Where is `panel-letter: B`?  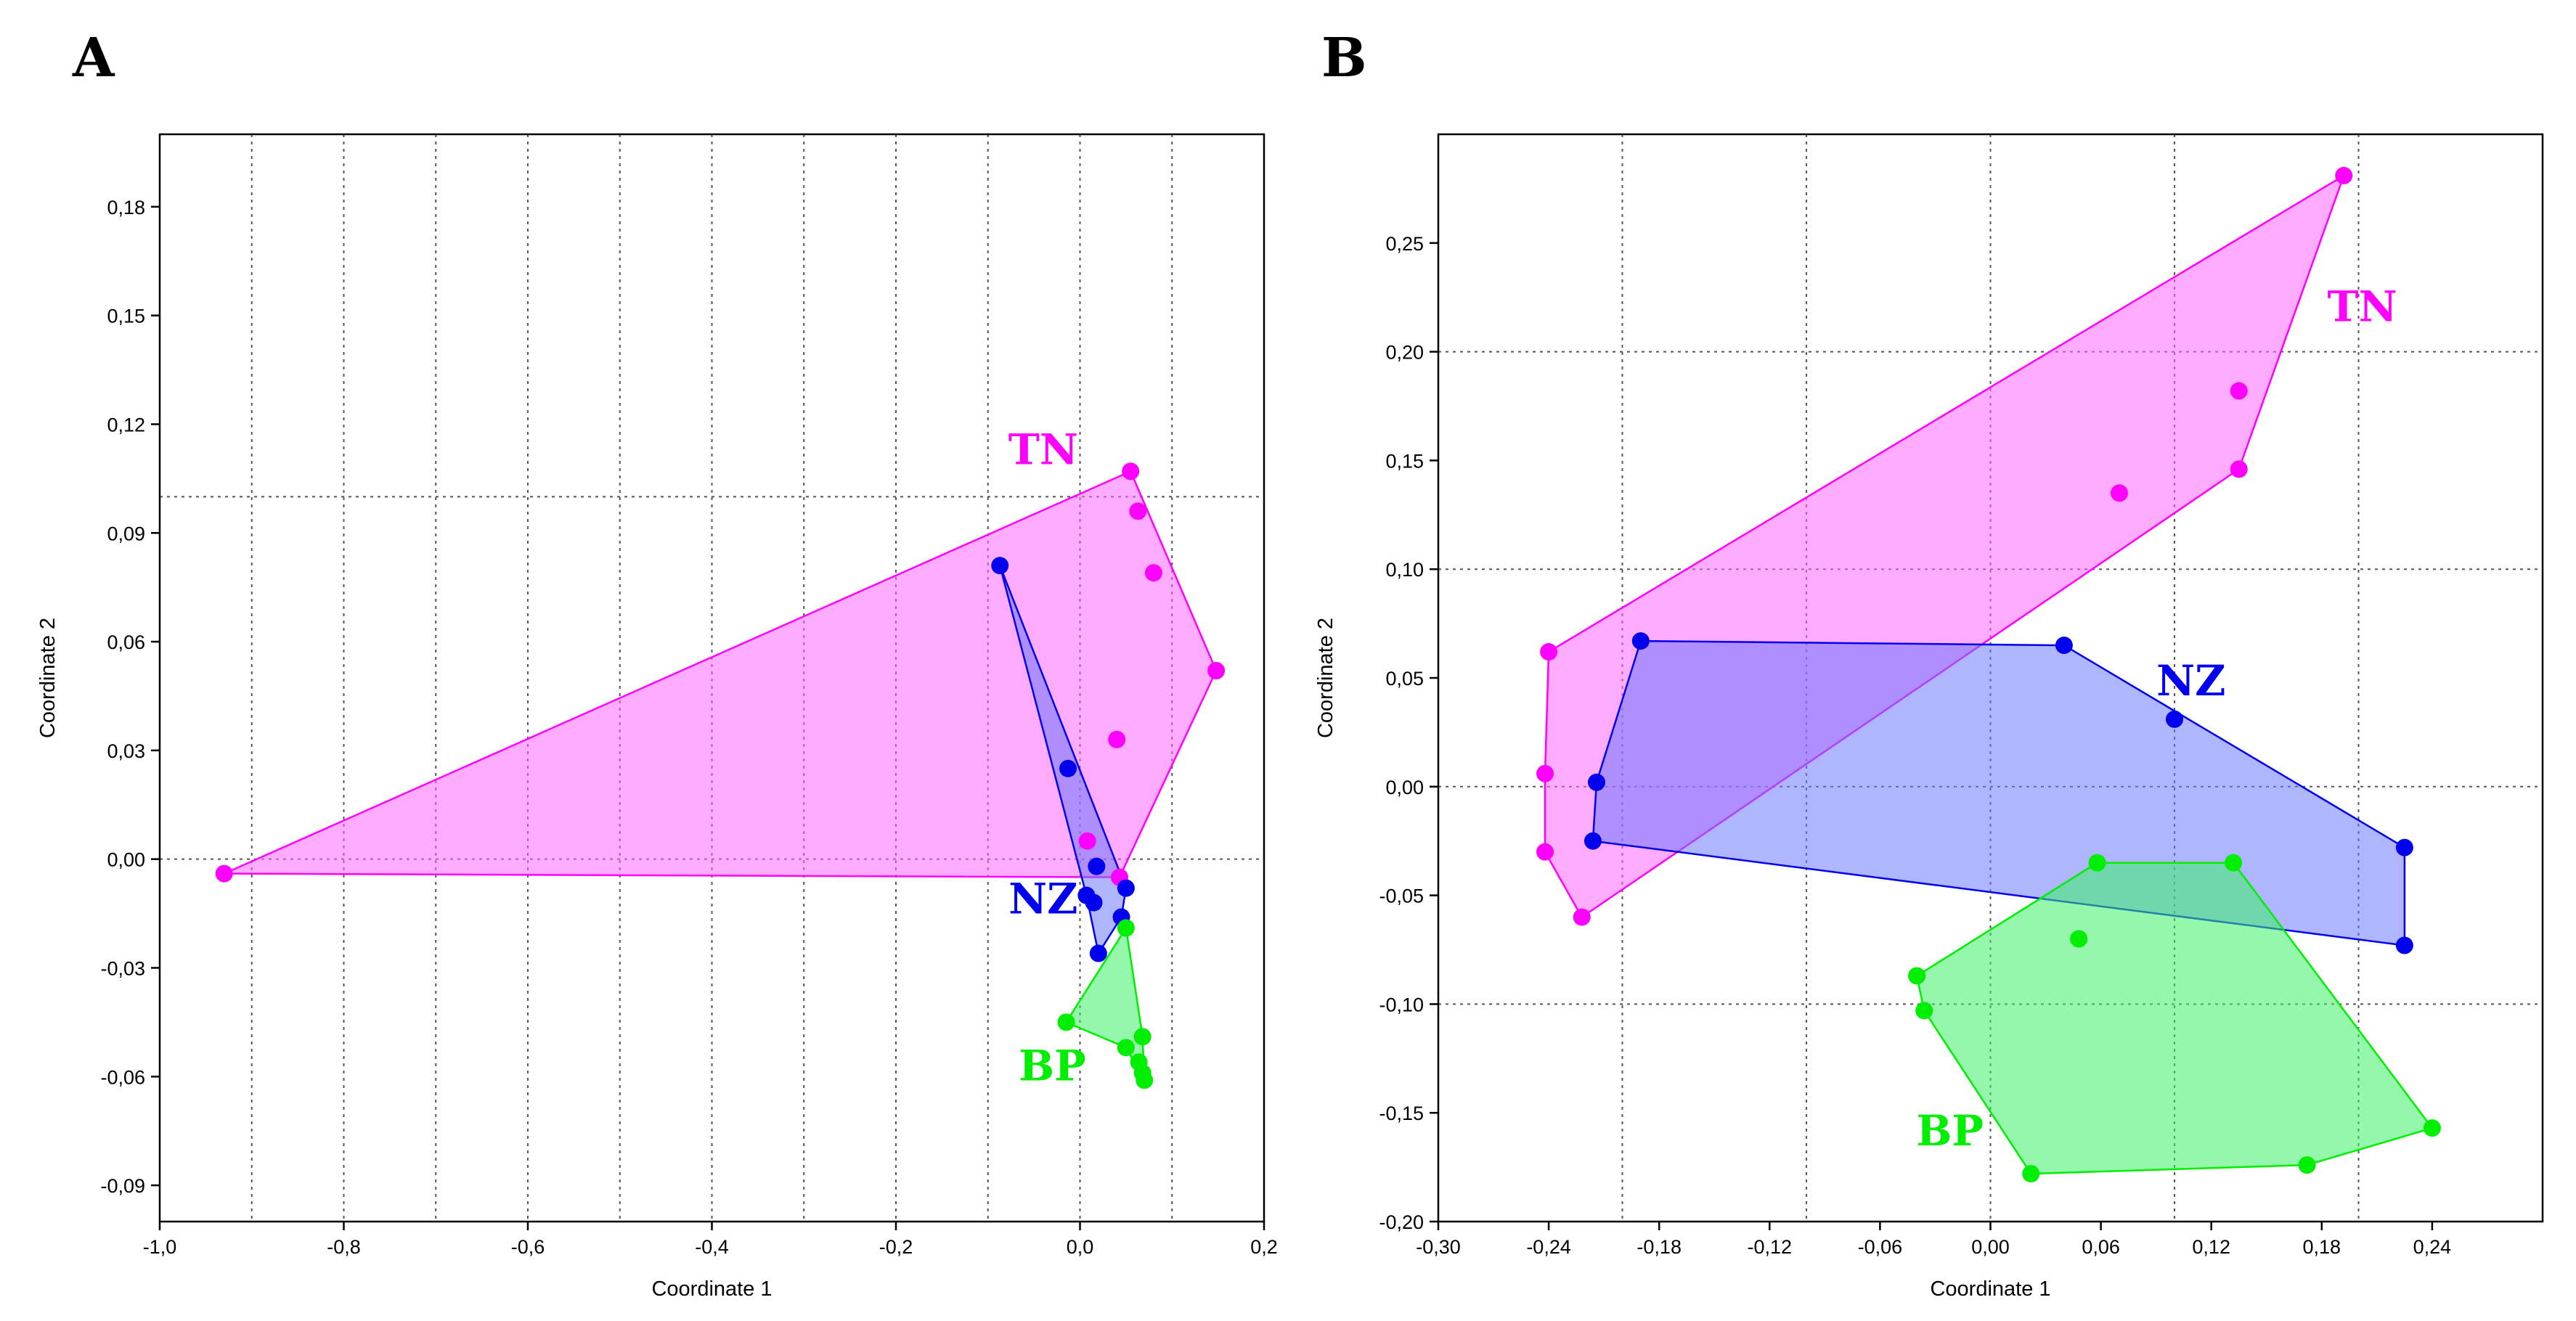
panel-letter: B is located at coordinates (1344, 58).